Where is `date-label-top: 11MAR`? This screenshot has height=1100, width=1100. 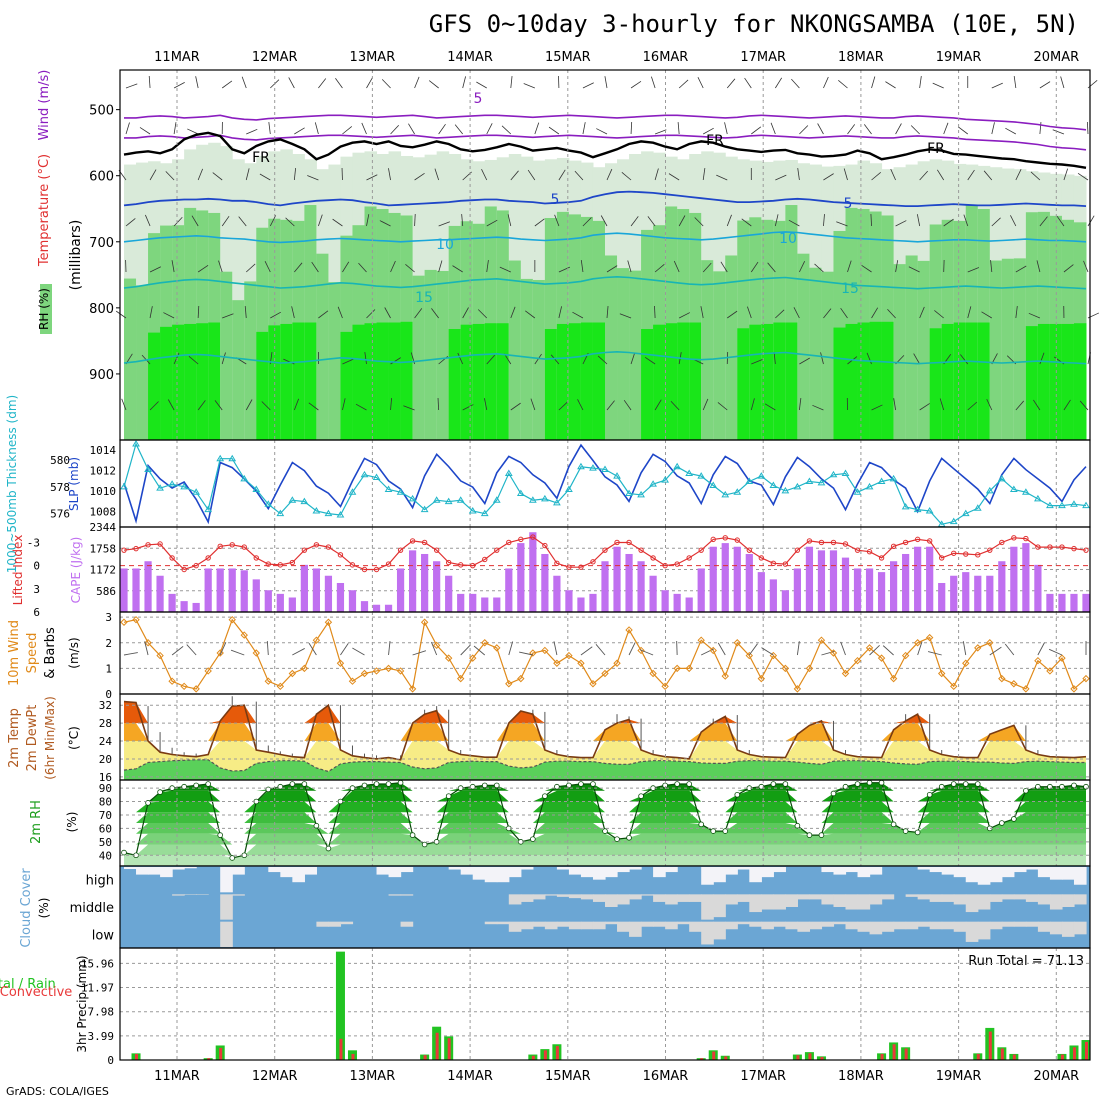 date-label-top: 11MAR is located at coordinates (177, 57).